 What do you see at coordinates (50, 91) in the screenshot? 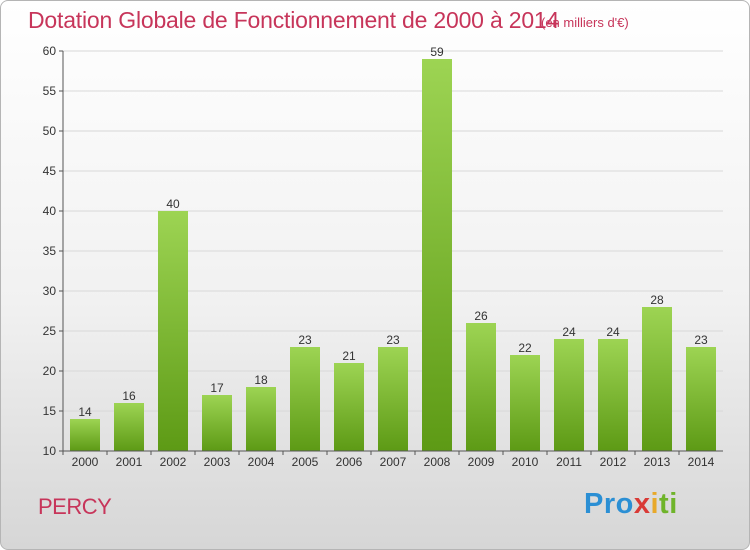
I see `y-tick-label: 55` at bounding box center [50, 91].